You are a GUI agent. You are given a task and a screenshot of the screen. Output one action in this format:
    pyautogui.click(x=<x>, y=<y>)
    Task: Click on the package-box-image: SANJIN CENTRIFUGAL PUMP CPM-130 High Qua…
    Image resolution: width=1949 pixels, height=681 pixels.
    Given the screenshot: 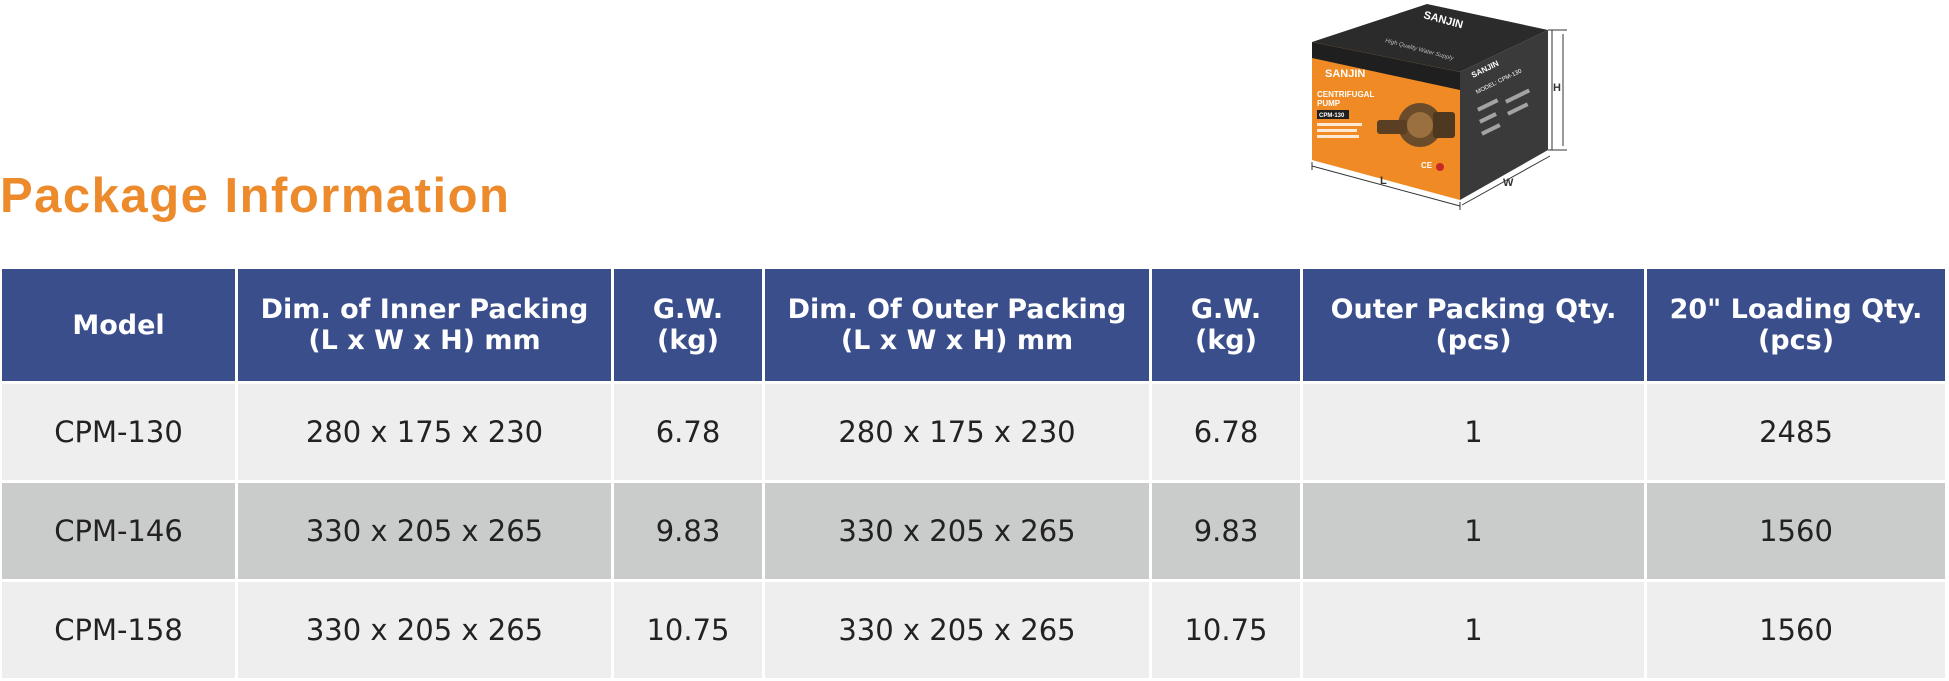 What is the action you would take?
    pyautogui.click(x=1439, y=107)
    